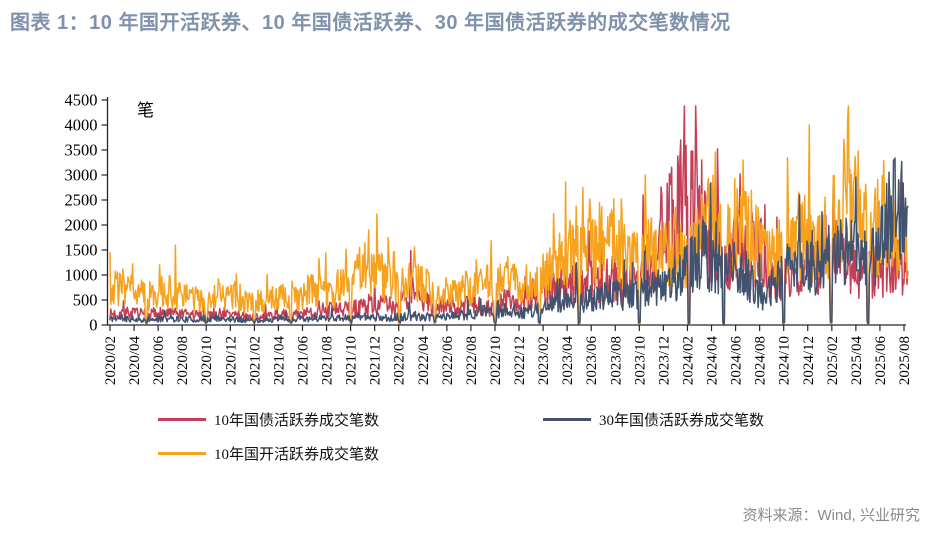  What do you see at coordinates (592, 361) in the screenshot?
I see `x-tick-label: 2023/06` at bounding box center [592, 361].